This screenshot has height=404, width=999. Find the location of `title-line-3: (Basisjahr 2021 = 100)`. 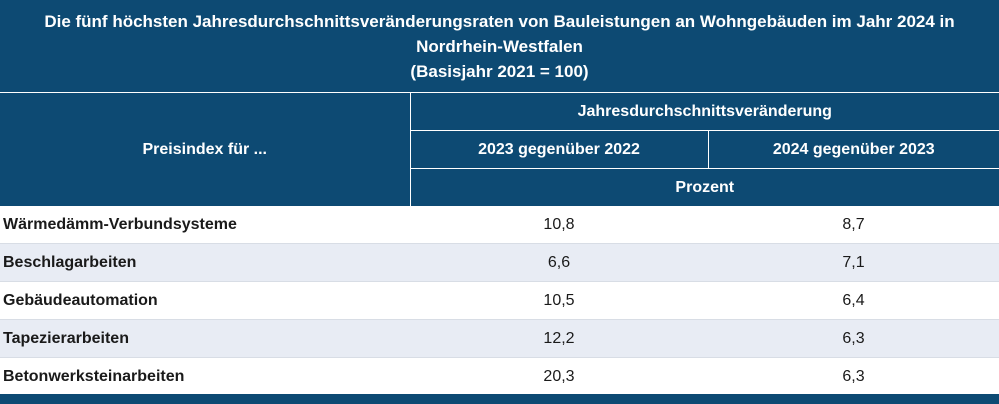

title-line-3: (Basisjahr 2021 = 100) is located at coordinates (499, 71).